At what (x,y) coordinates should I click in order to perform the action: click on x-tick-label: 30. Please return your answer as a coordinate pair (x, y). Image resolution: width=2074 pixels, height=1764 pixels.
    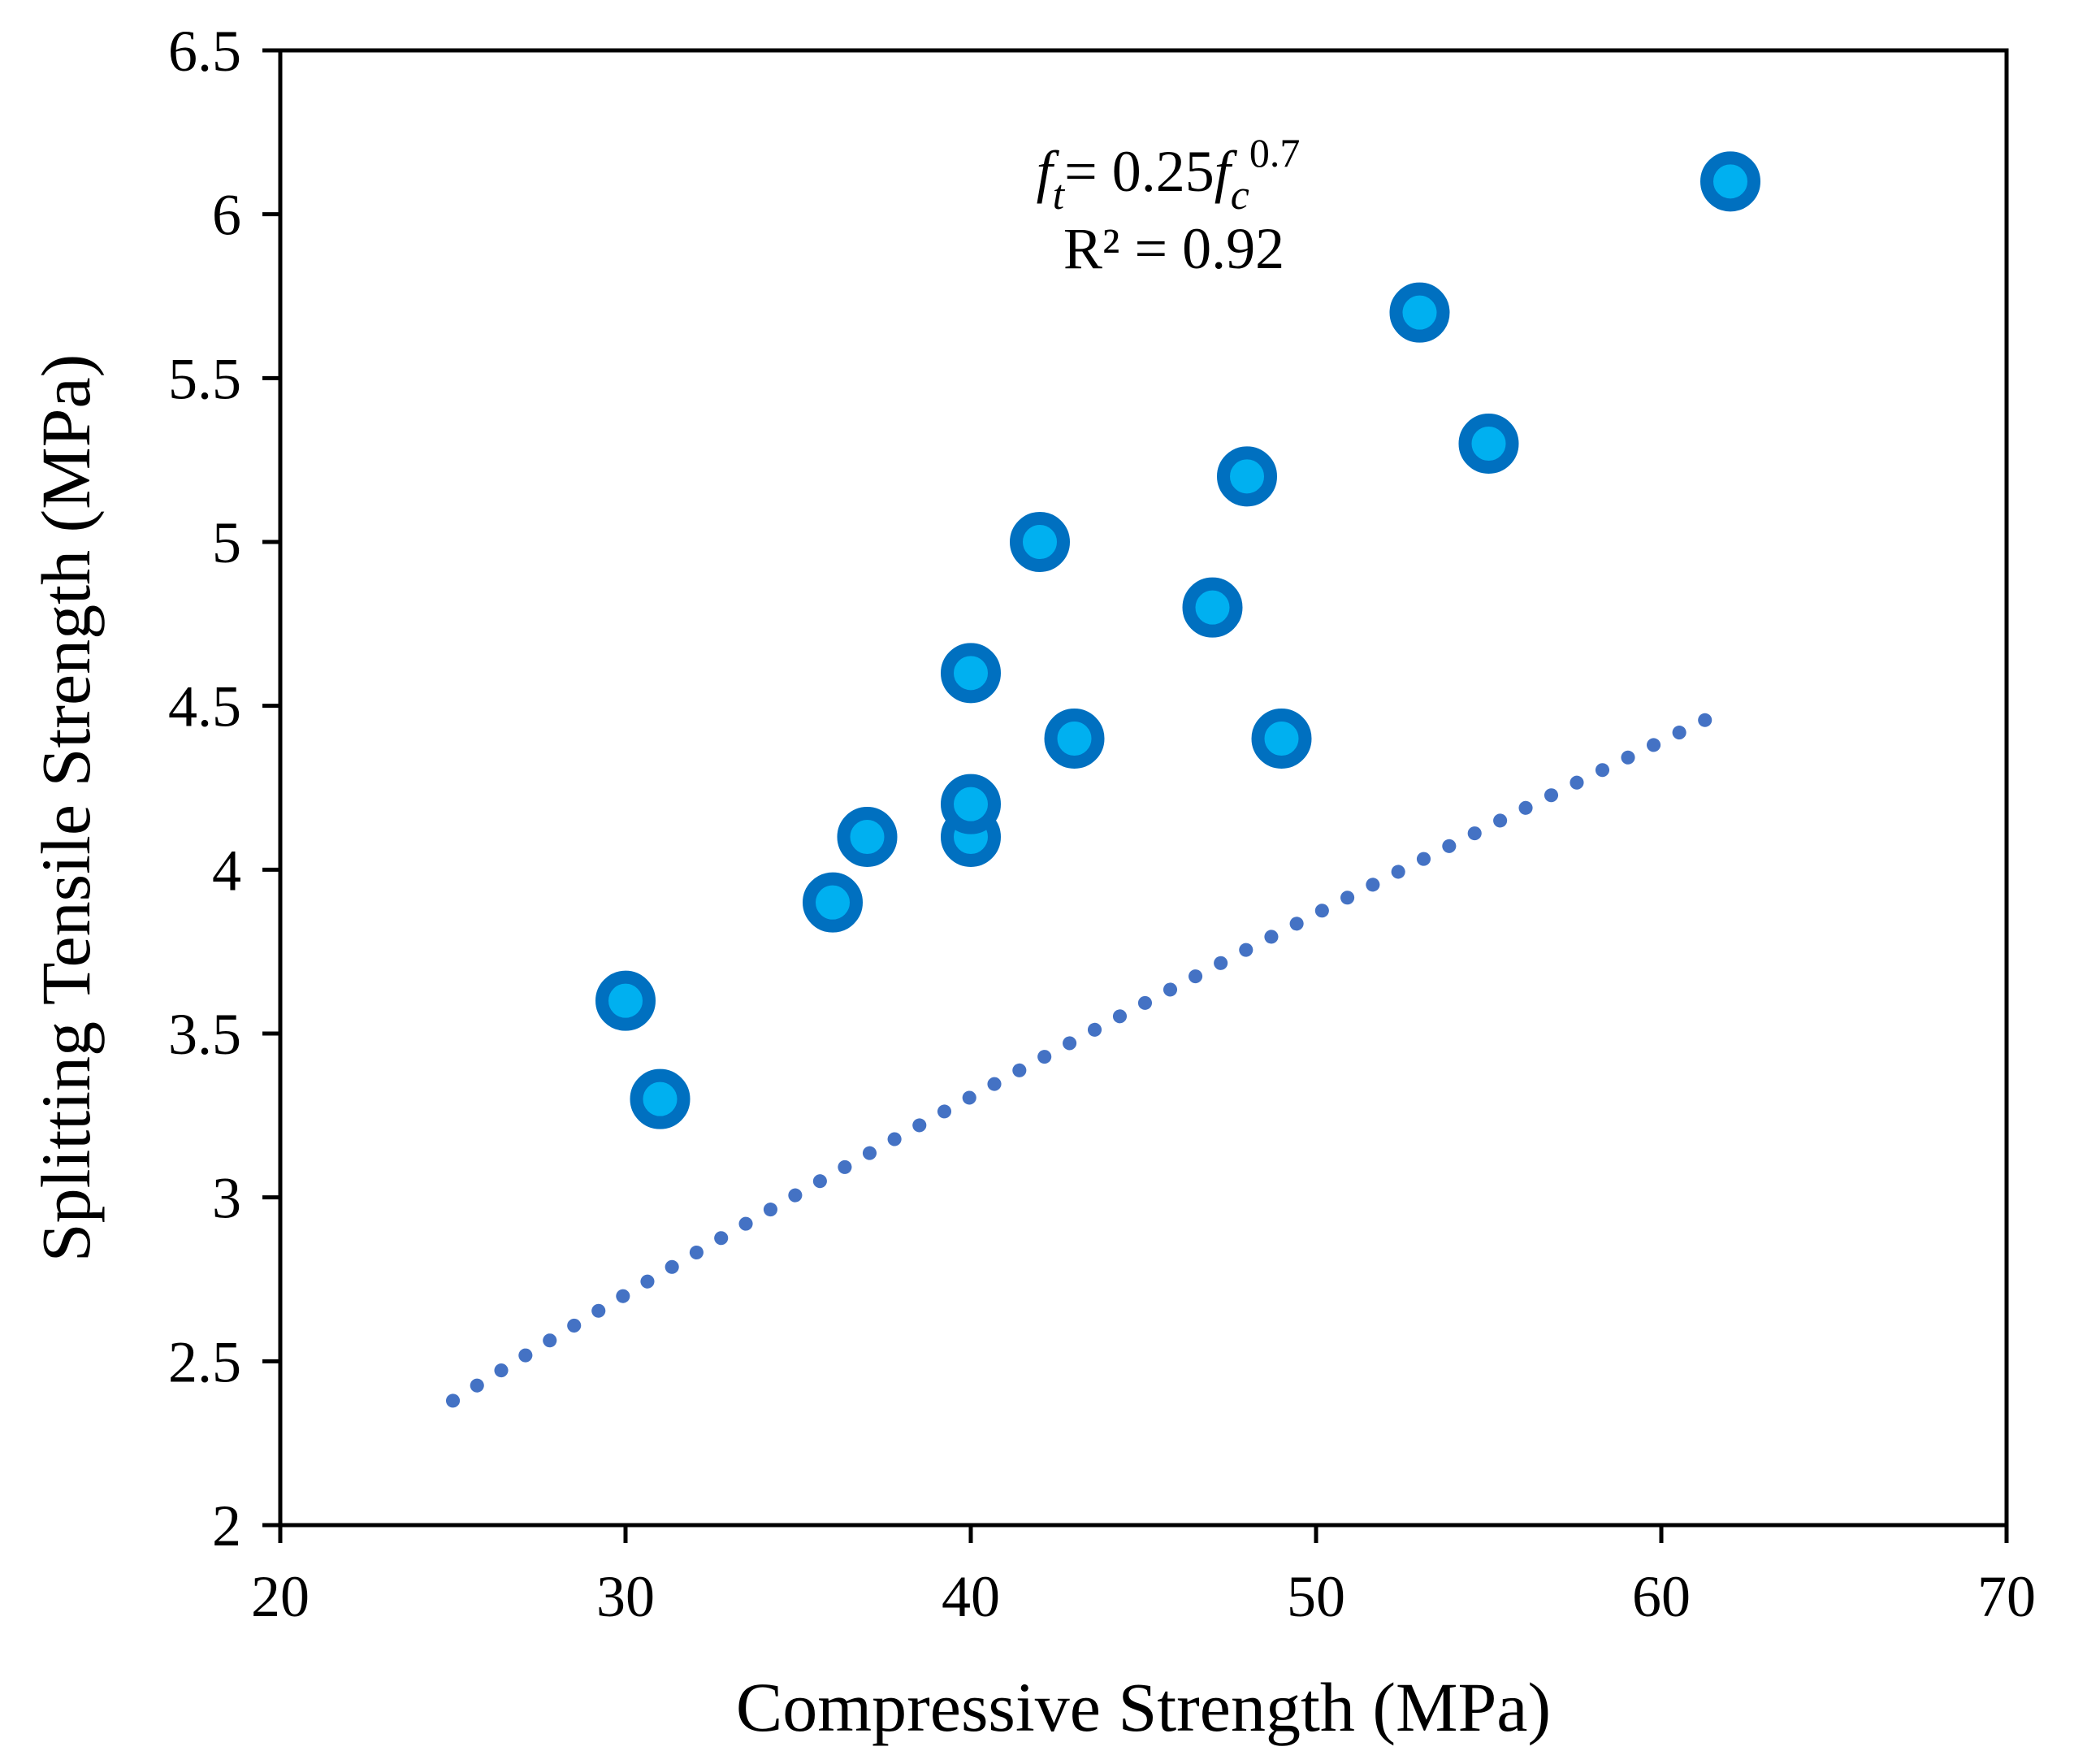
    Looking at the image, I should click on (625, 1596).